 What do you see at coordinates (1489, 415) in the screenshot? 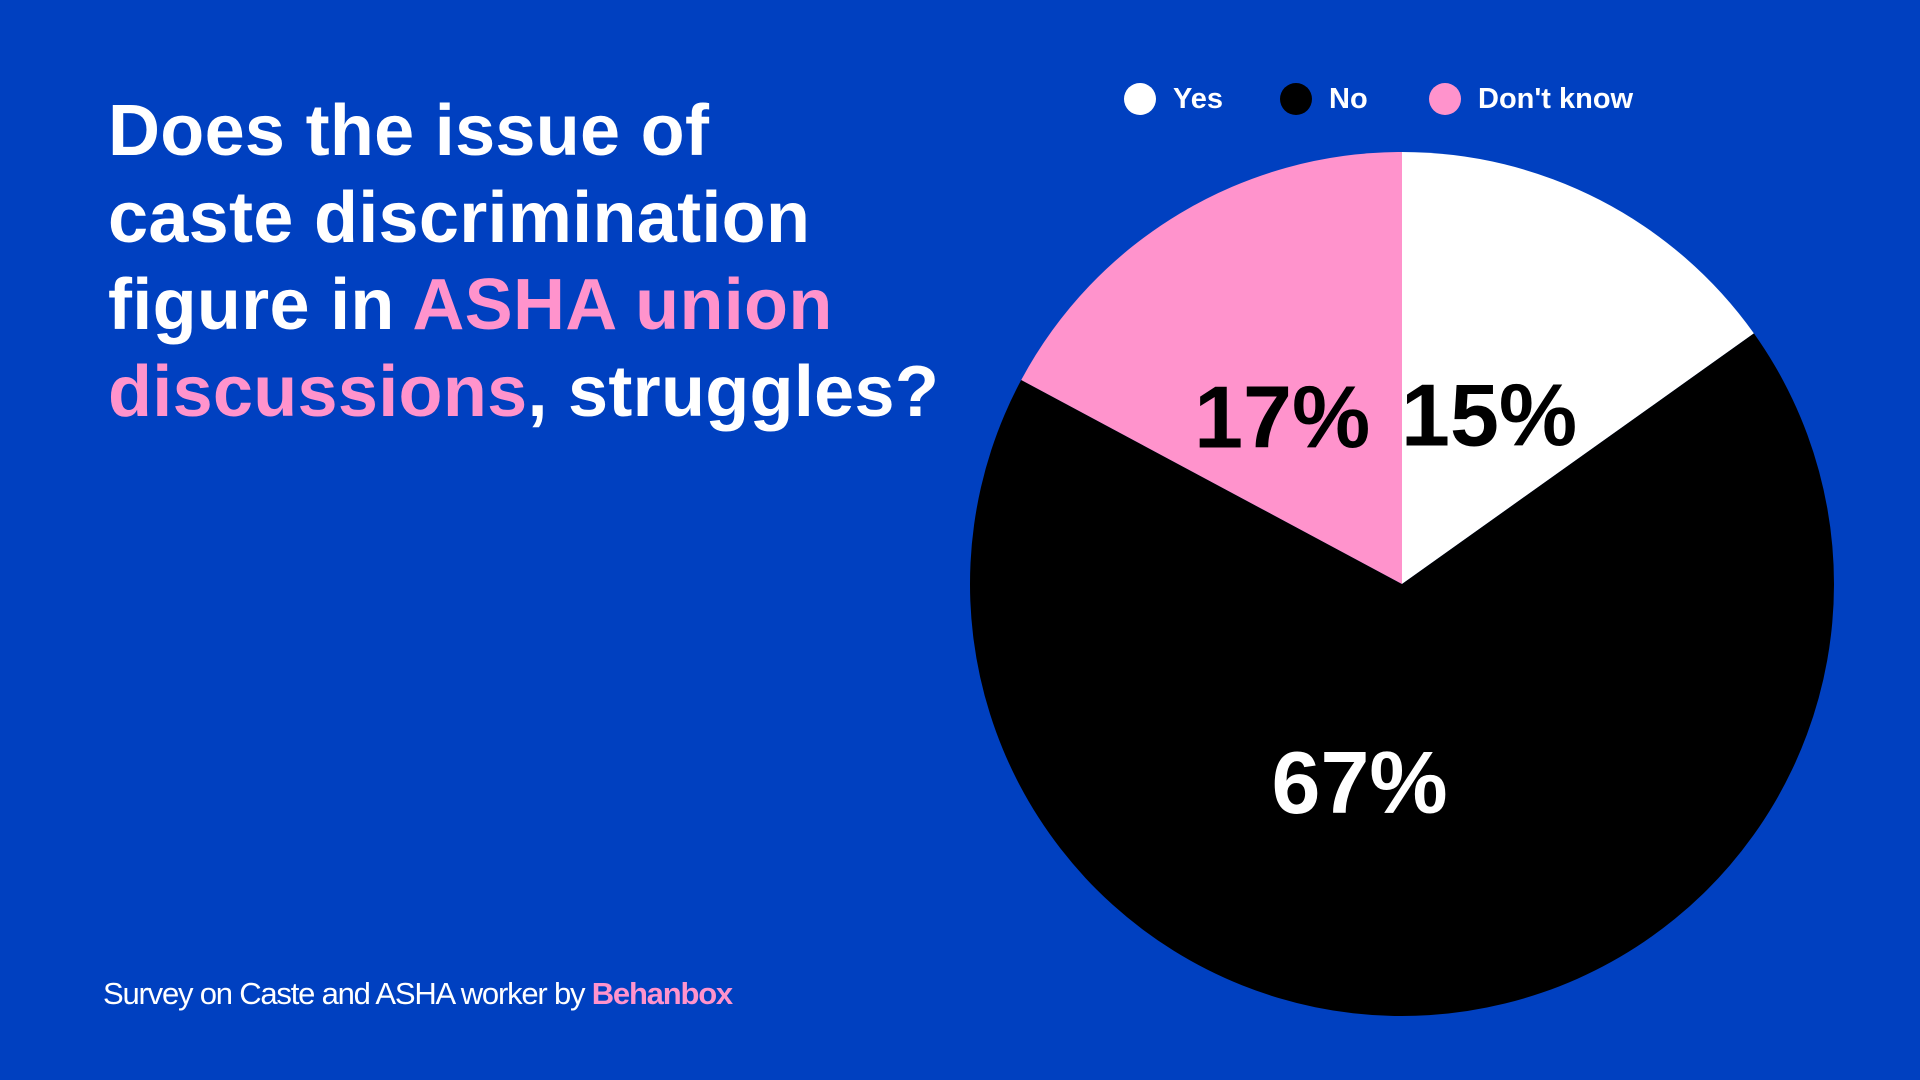
I see `pie-value-label-yes: 15%` at bounding box center [1489, 415].